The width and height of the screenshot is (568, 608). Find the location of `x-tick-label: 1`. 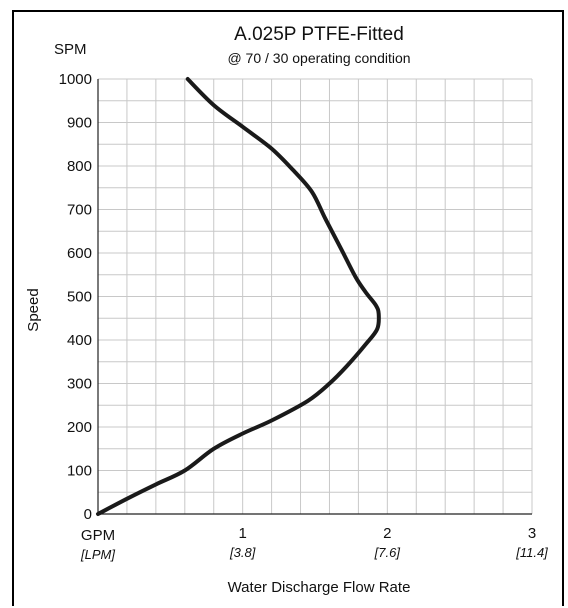

x-tick-label: 1 is located at coordinates (242, 533).